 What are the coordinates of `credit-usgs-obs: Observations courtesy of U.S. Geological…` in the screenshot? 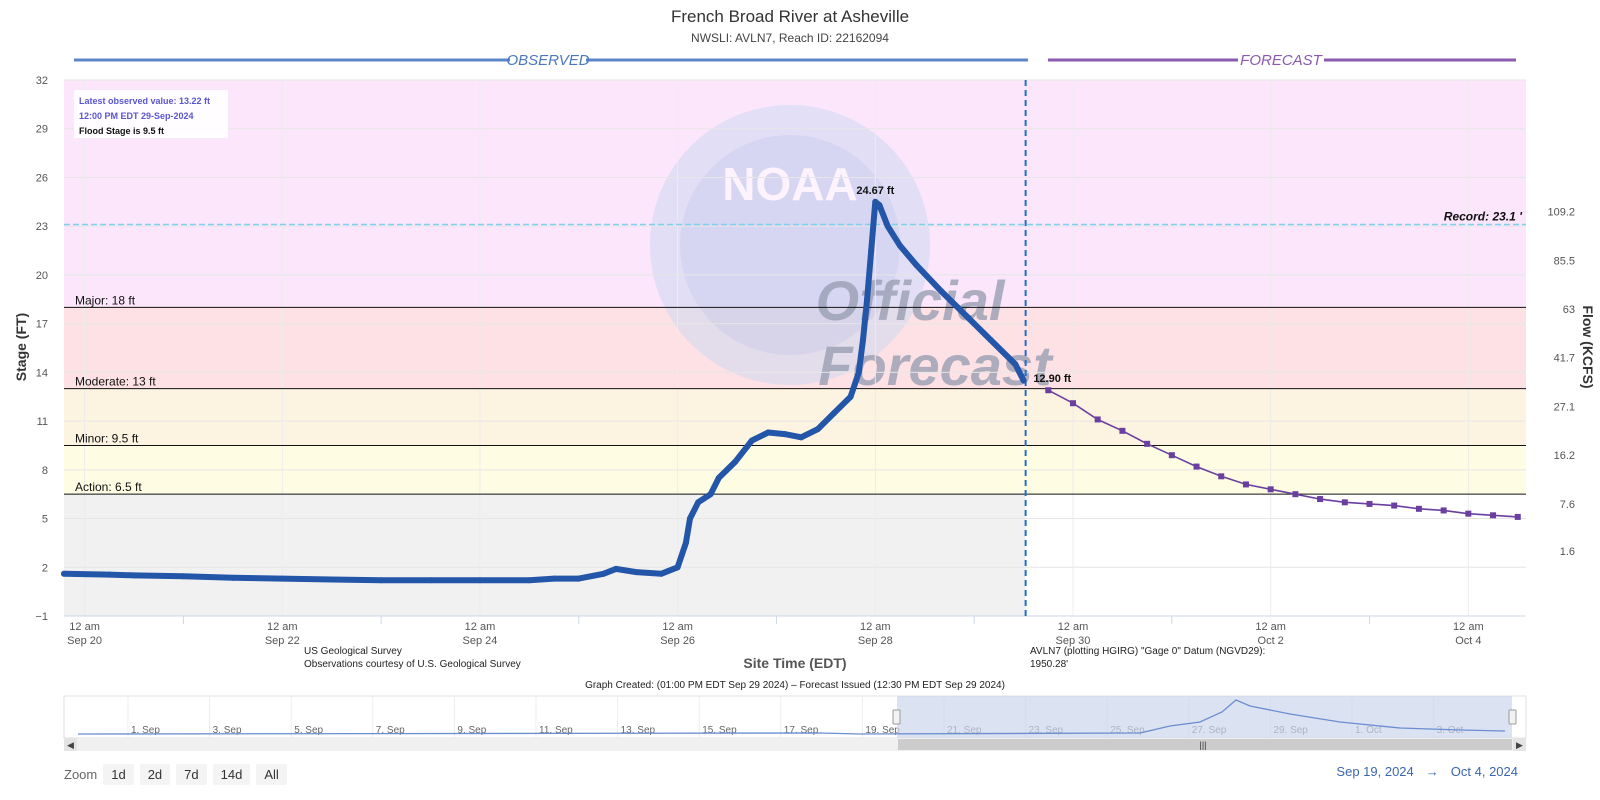 It's located at (412, 664).